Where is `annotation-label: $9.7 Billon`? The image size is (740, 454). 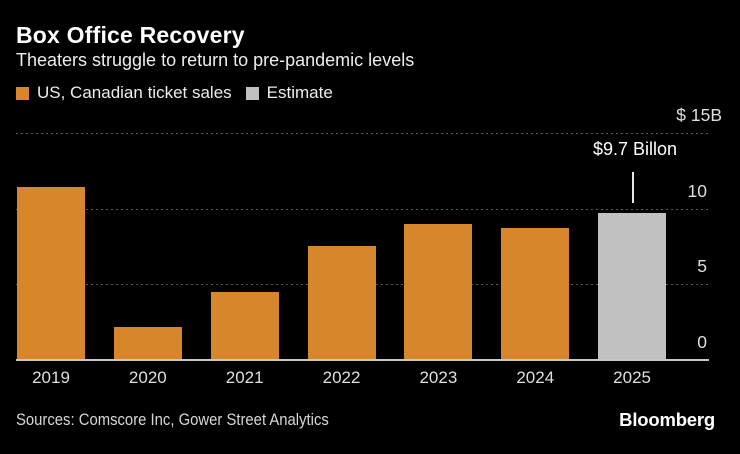 annotation-label: $9.7 Billon is located at coordinates (635, 149).